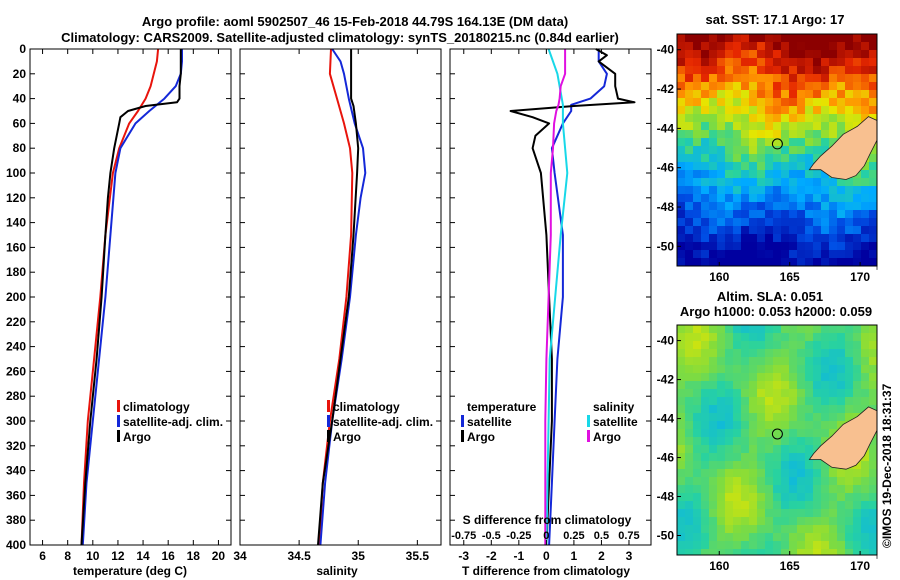 The width and height of the screenshot is (900, 580). What do you see at coordinates (843, 152) in the screenshot?
I see `land-mass` at bounding box center [843, 152].